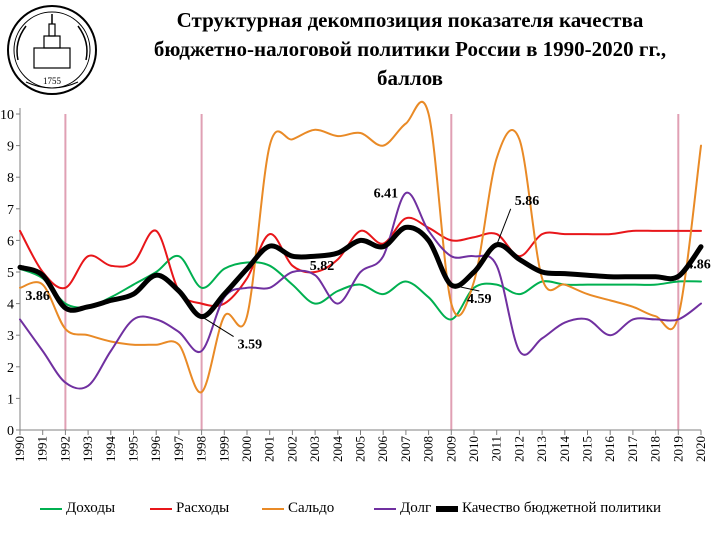 The height and width of the screenshot is (540, 720). What do you see at coordinates (473, 449) in the screenshot?
I see `x-tick-label-2010: 2010` at bounding box center [473, 449].